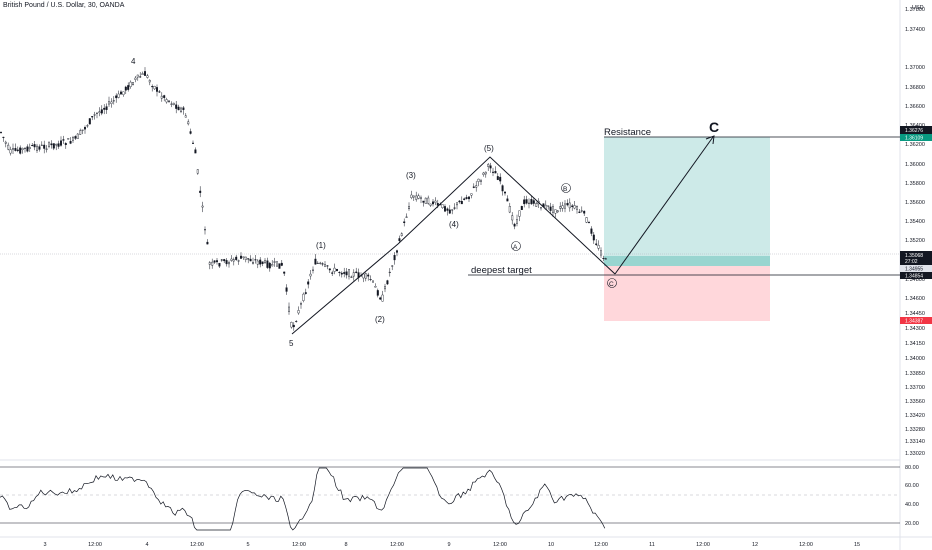  What do you see at coordinates (914, 277) in the screenshot?
I see `deep-price-text: 1.34854` at bounding box center [914, 277].